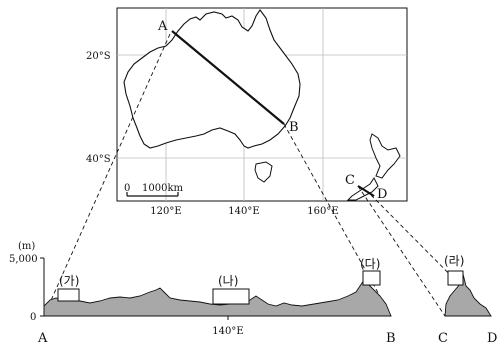 This screenshot has height=347, width=503. What do you see at coordinates (263, 172) in the screenshot?
I see `tasmania-island` at bounding box center [263, 172].